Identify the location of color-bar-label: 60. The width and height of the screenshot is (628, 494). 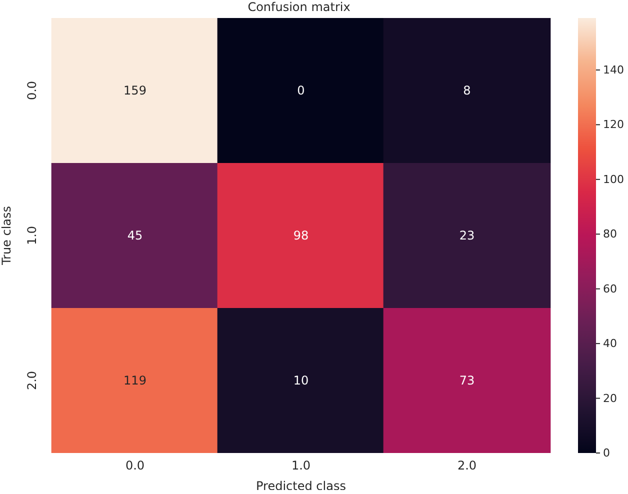
(610, 289).